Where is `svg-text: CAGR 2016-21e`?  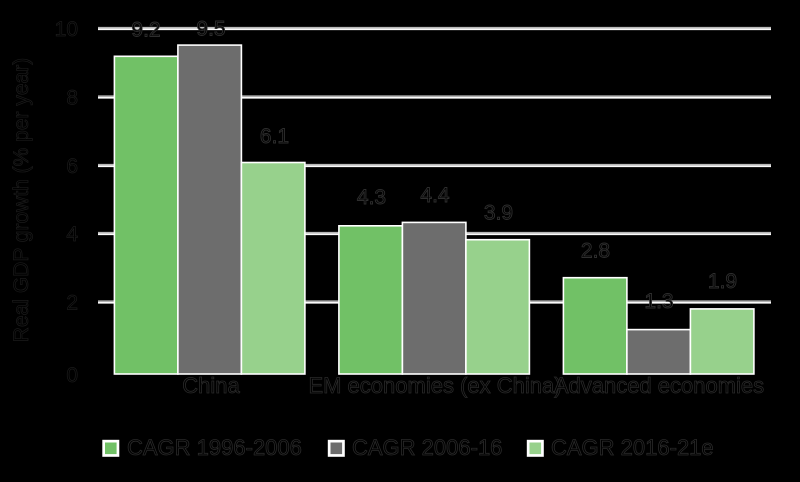
svg-text: CAGR 2016-21e is located at coordinates (632, 447).